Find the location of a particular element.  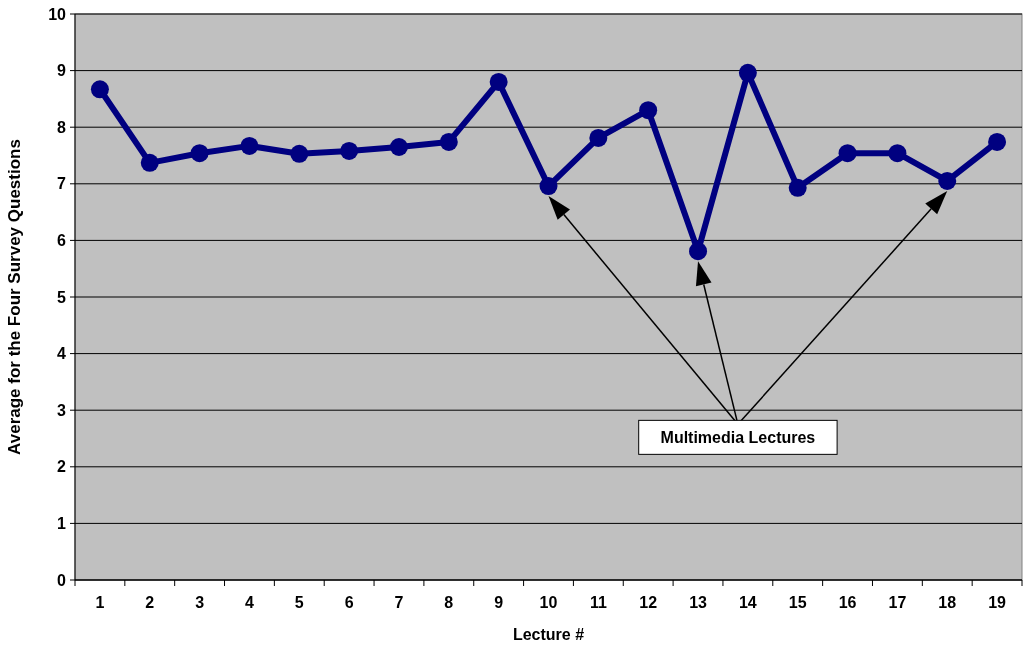

y-tick-label: 2 is located at coordinates (62, 467).